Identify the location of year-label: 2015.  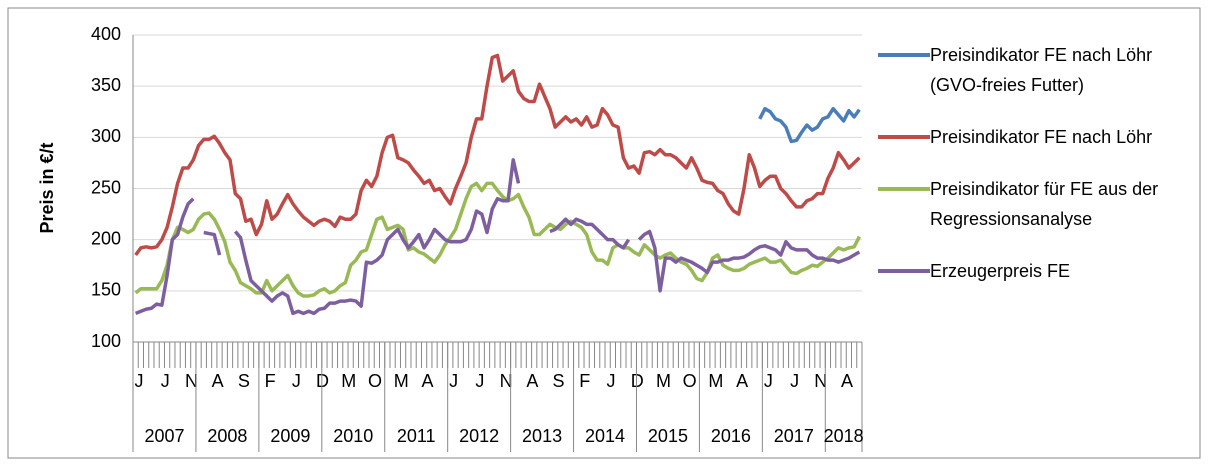
(668, 436).